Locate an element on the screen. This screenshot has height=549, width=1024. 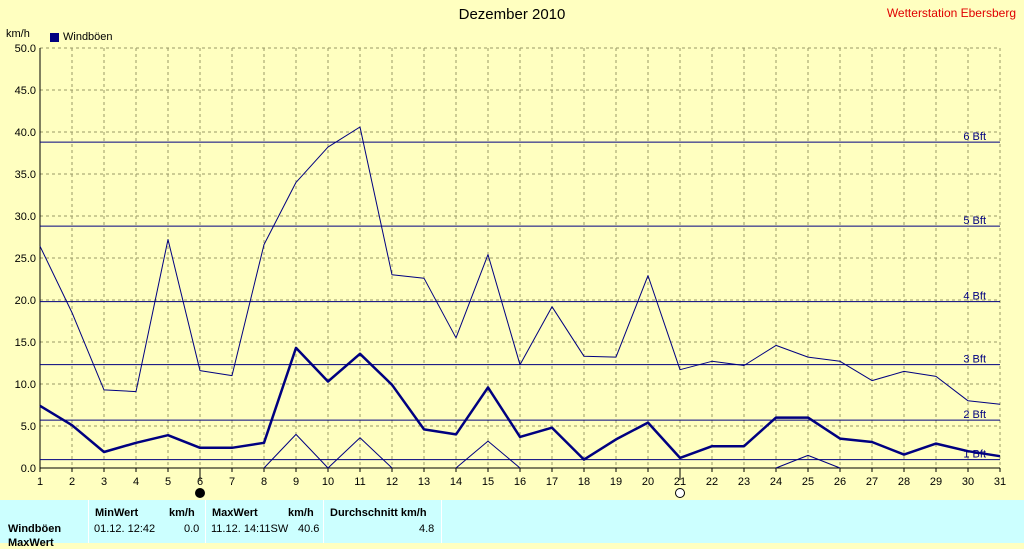
y-tick-label: 50.0 is located at coordinates (25, 49).